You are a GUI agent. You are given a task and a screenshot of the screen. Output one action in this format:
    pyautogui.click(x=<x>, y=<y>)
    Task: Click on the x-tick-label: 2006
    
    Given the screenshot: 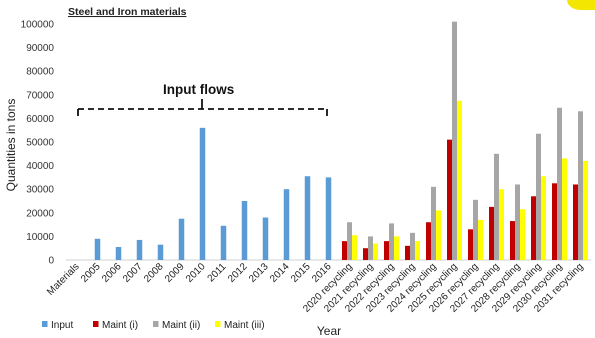 What is the action you would take?
    pyautogui.click(x=112, y=273)
    